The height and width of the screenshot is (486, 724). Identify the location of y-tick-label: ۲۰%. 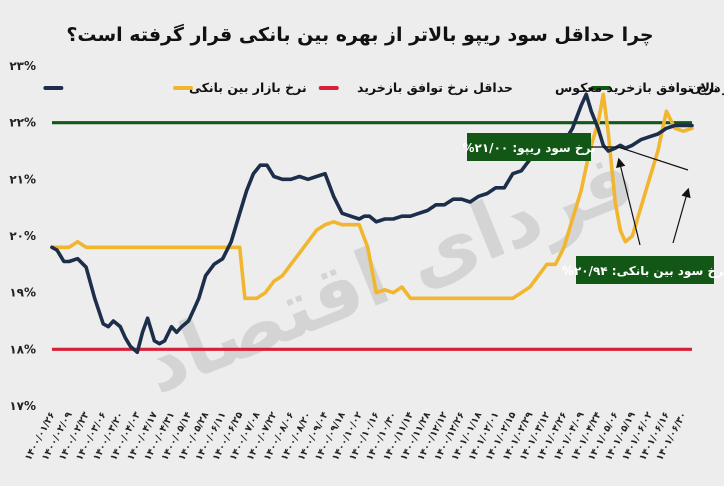
(22, 236).